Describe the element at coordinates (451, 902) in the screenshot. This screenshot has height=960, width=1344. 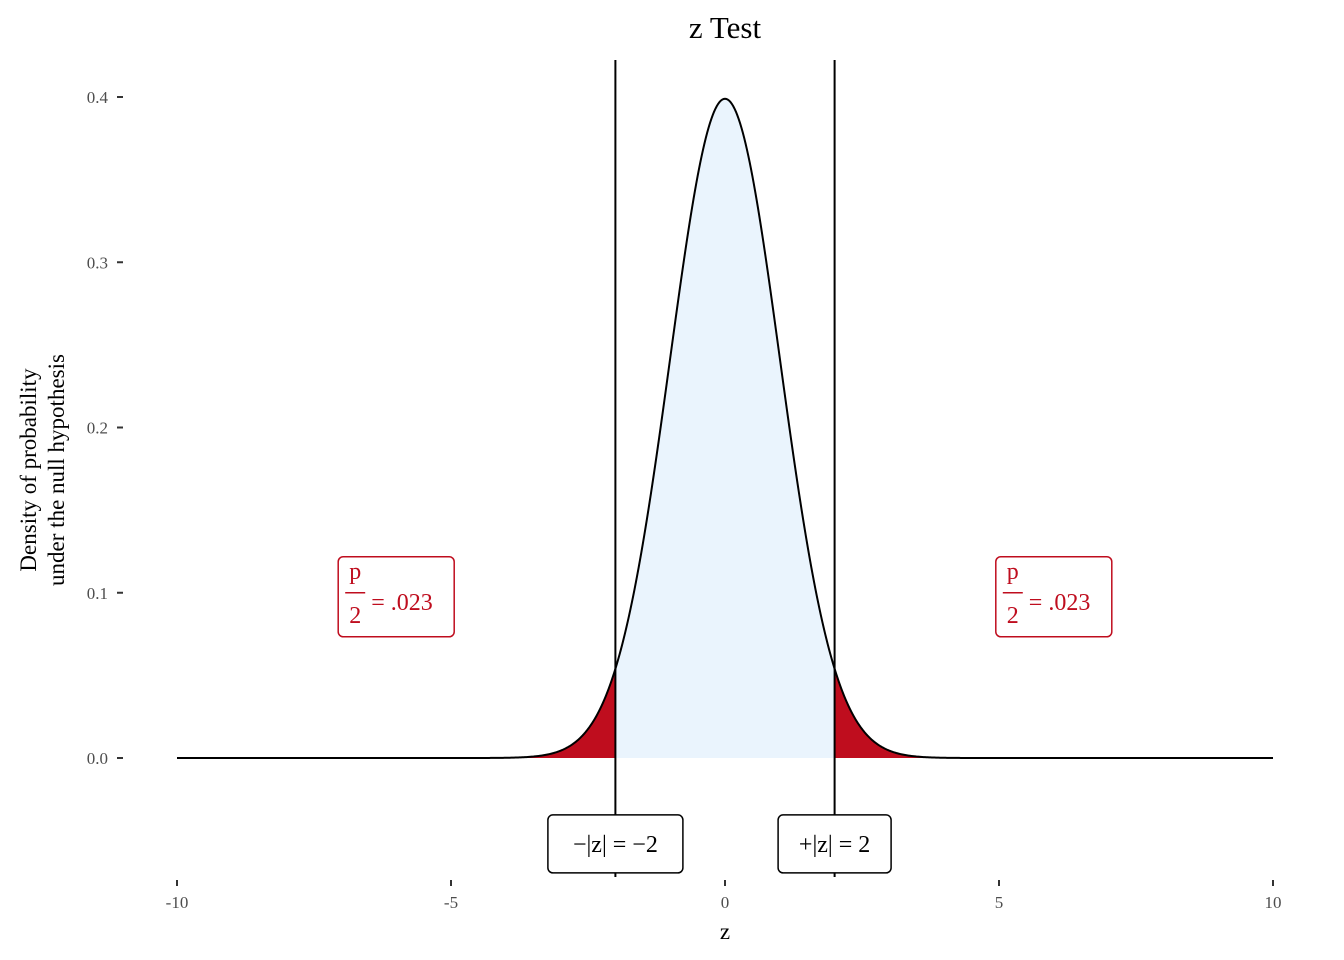
I see `x-tick-label: -5` at that location.